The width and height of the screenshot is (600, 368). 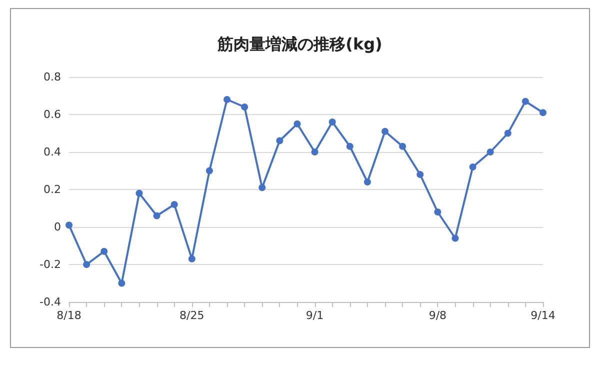 What do you see at coordinates (52, 114) in the screenshot?
I see `y-tick-label: 0.6` at bounding box center [52, 114].